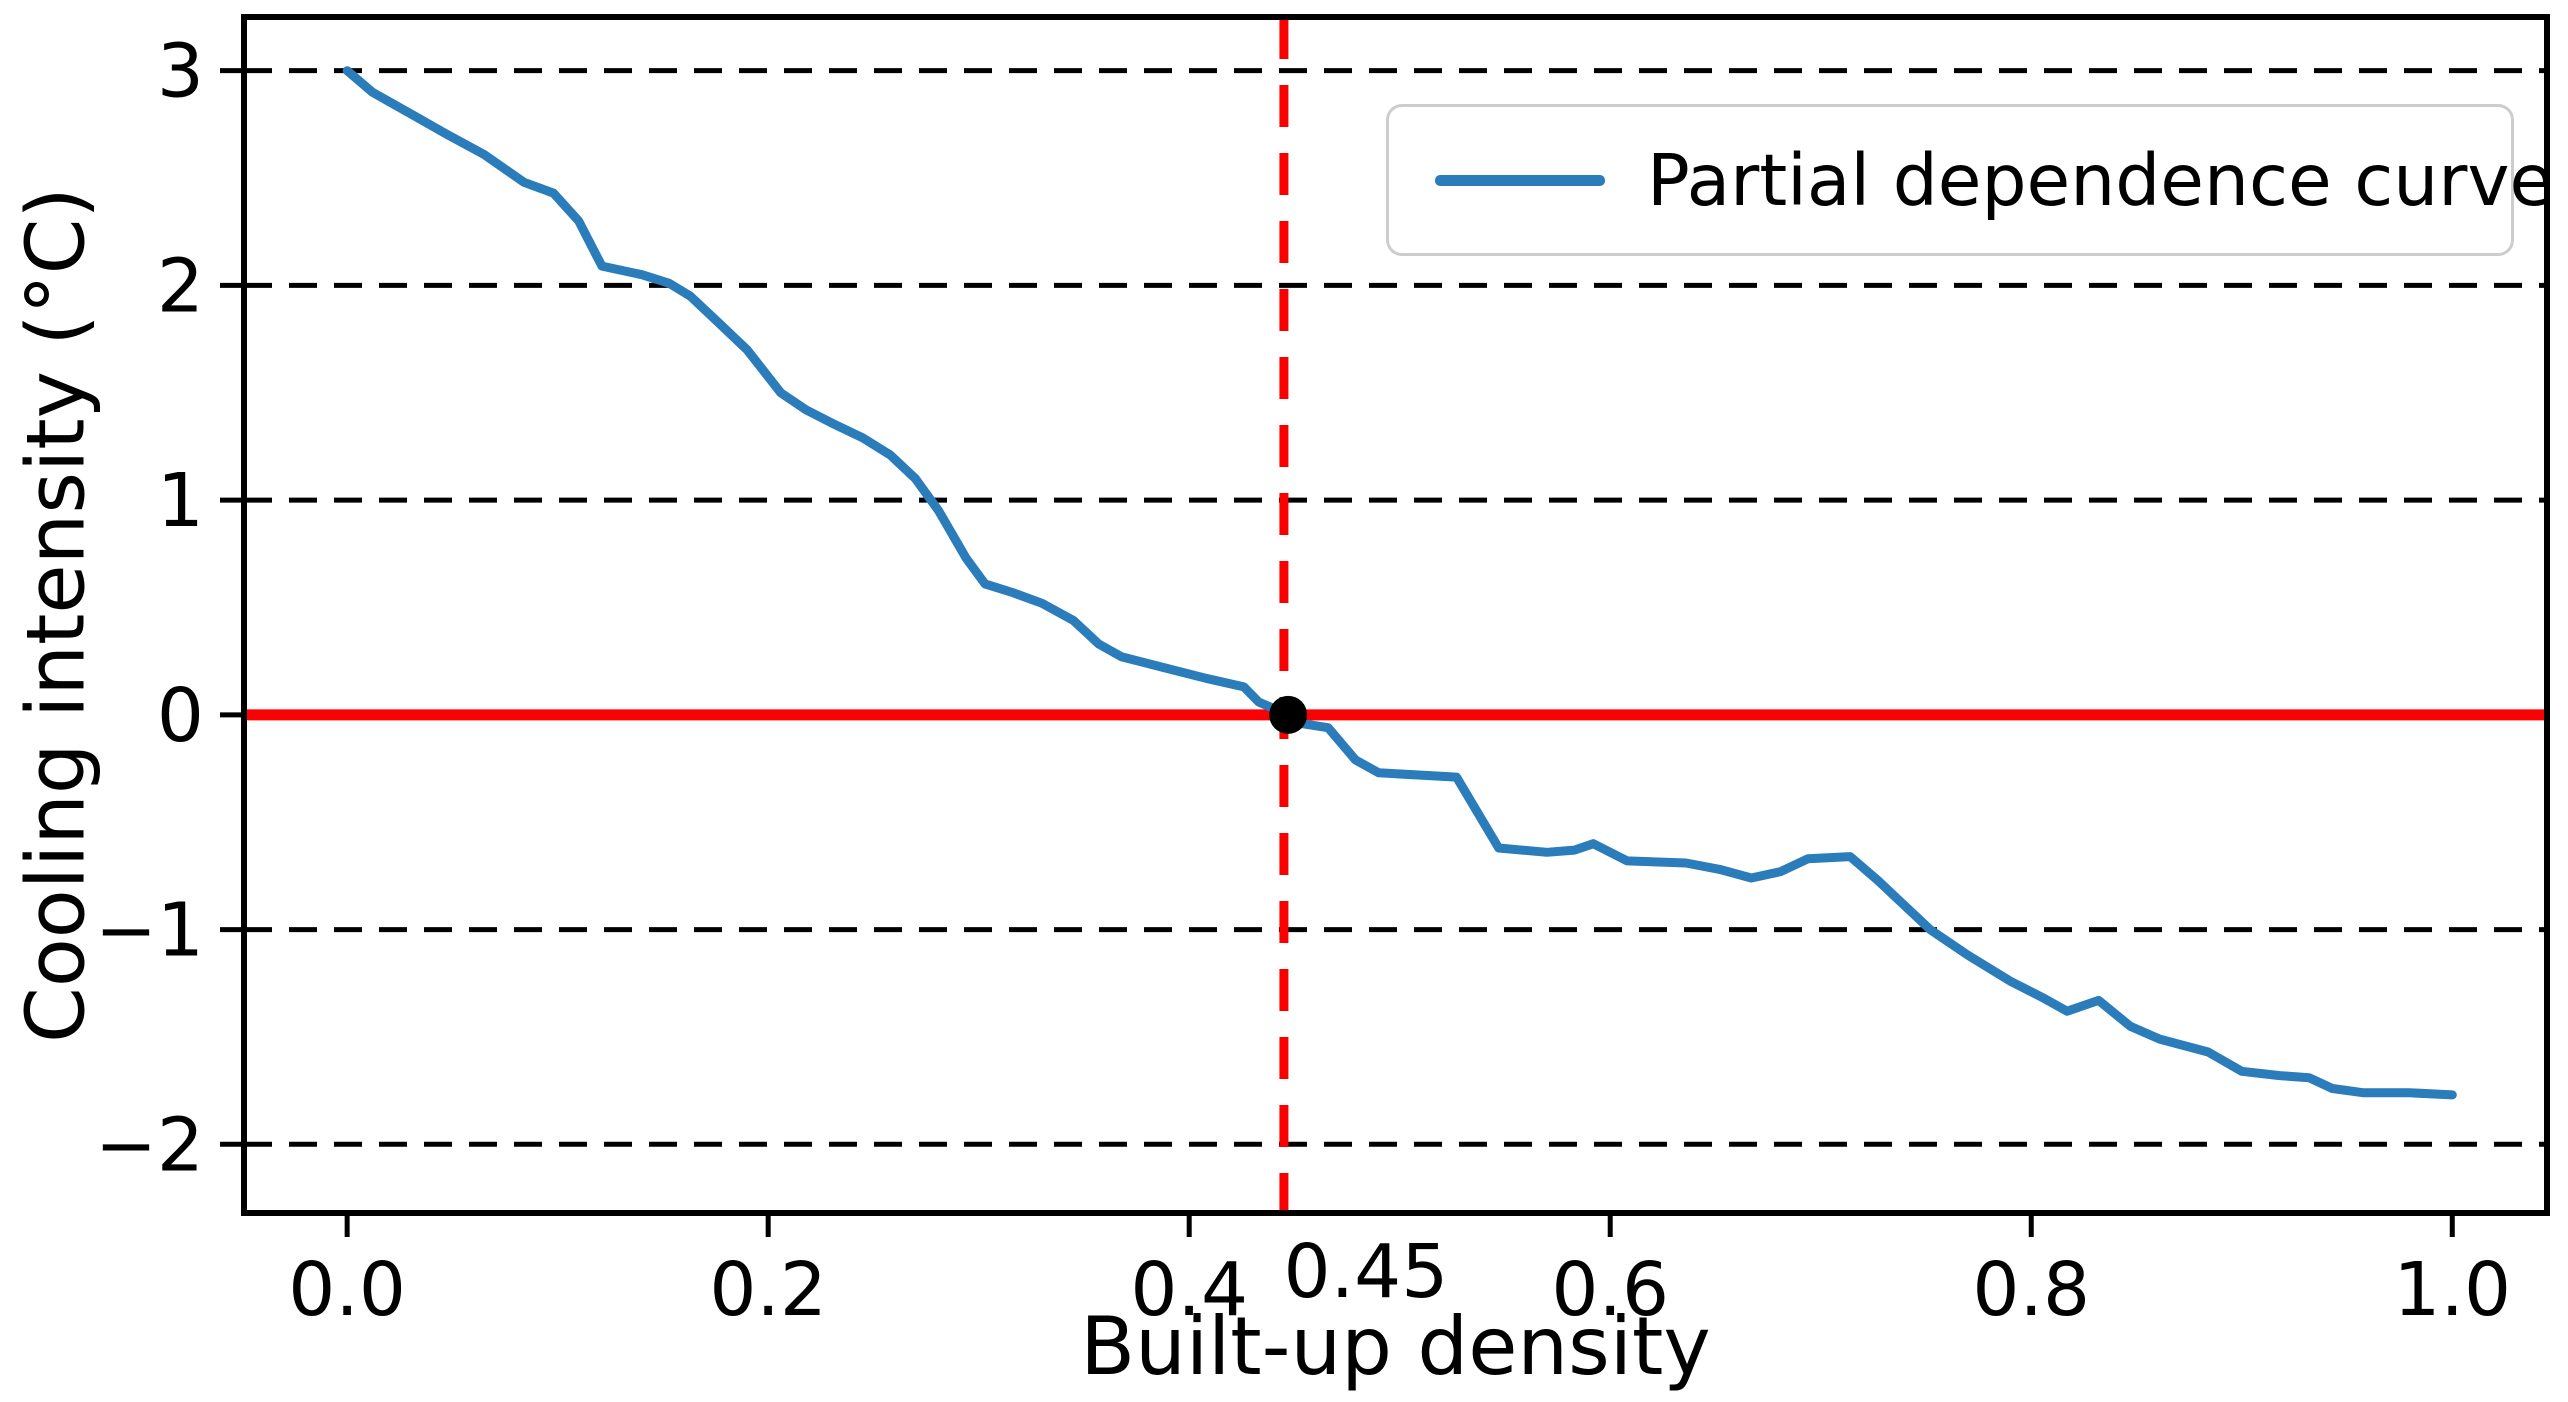 This screenshot has width=2568, height=1402. What do you see at coordinates (180, 501) in the screenshot?
I see `y-tick-label: 1` at bounding box center [180, 501].